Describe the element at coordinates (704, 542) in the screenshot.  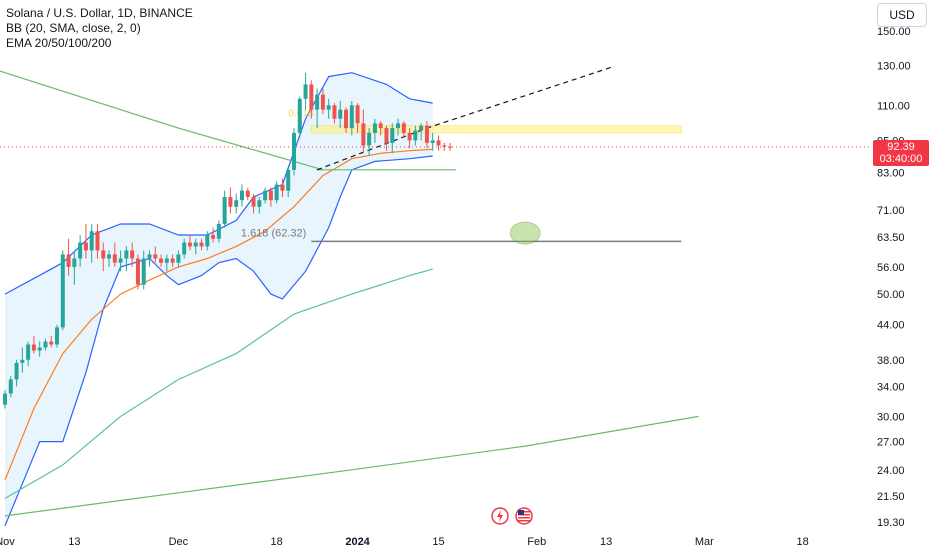
I see `time-tick-label: Mar` at that location.